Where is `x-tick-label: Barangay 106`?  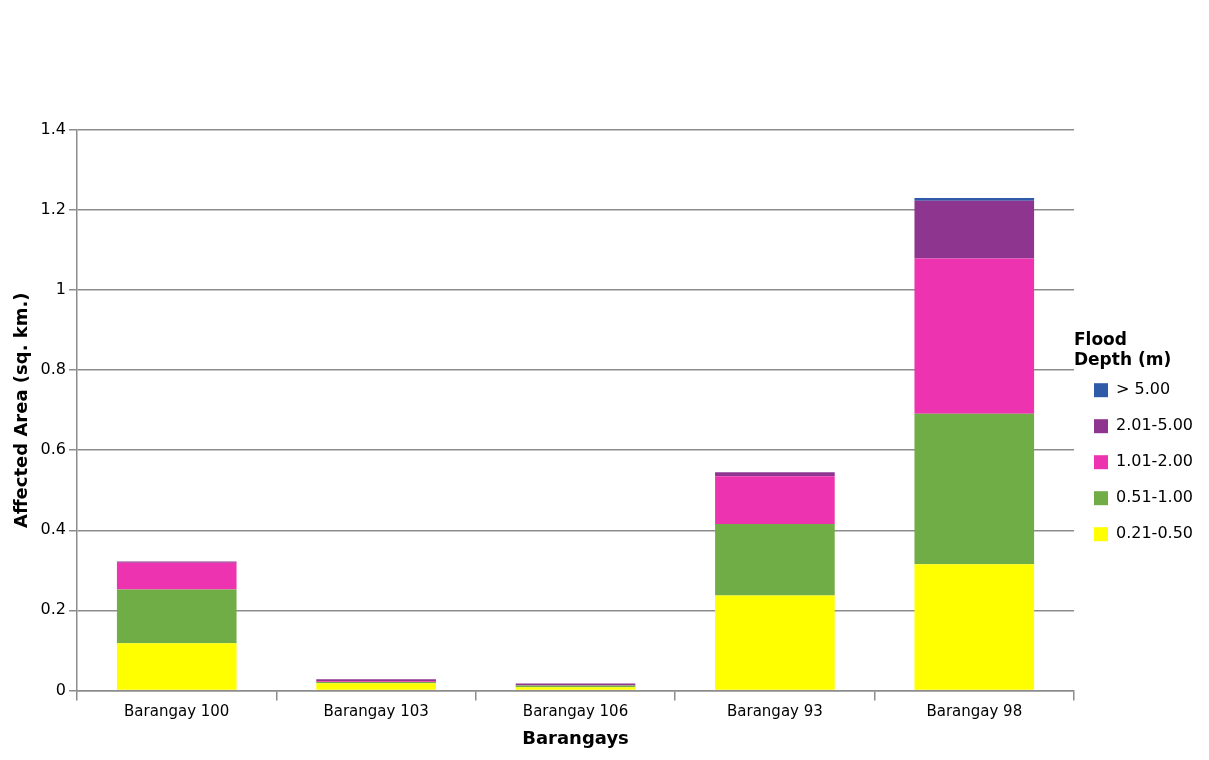 x-tick-label: Barangay 106 is located at coordinates (575, 711).